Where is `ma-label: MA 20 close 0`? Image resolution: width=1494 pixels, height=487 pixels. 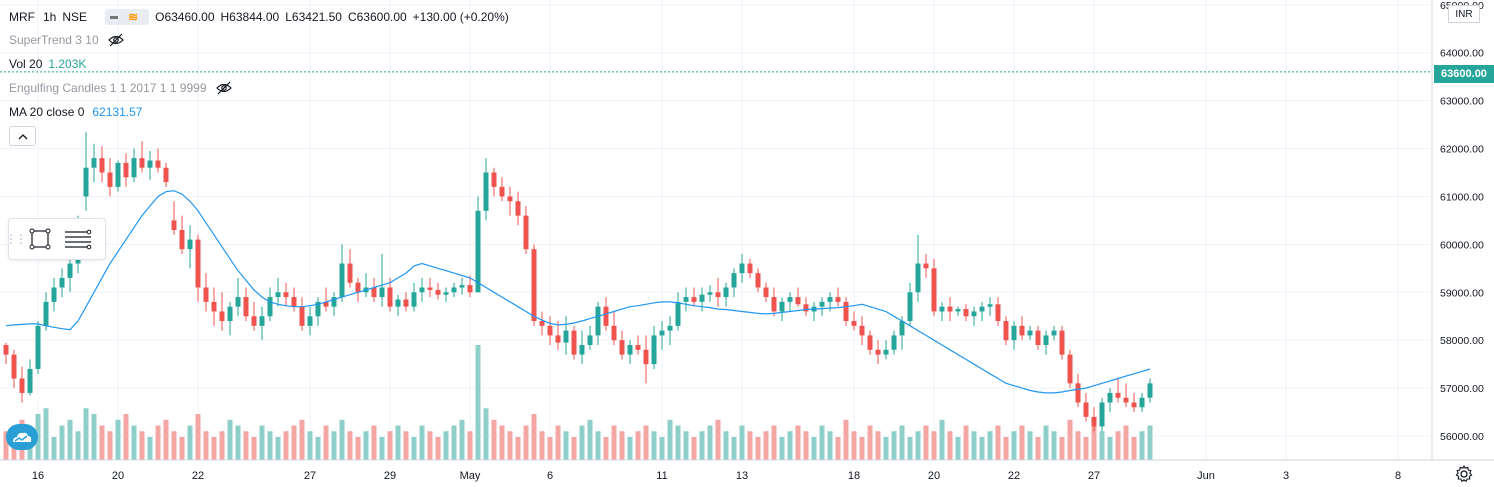 ma-label: MA 20 close 0 is located at coordinates (47, 112).